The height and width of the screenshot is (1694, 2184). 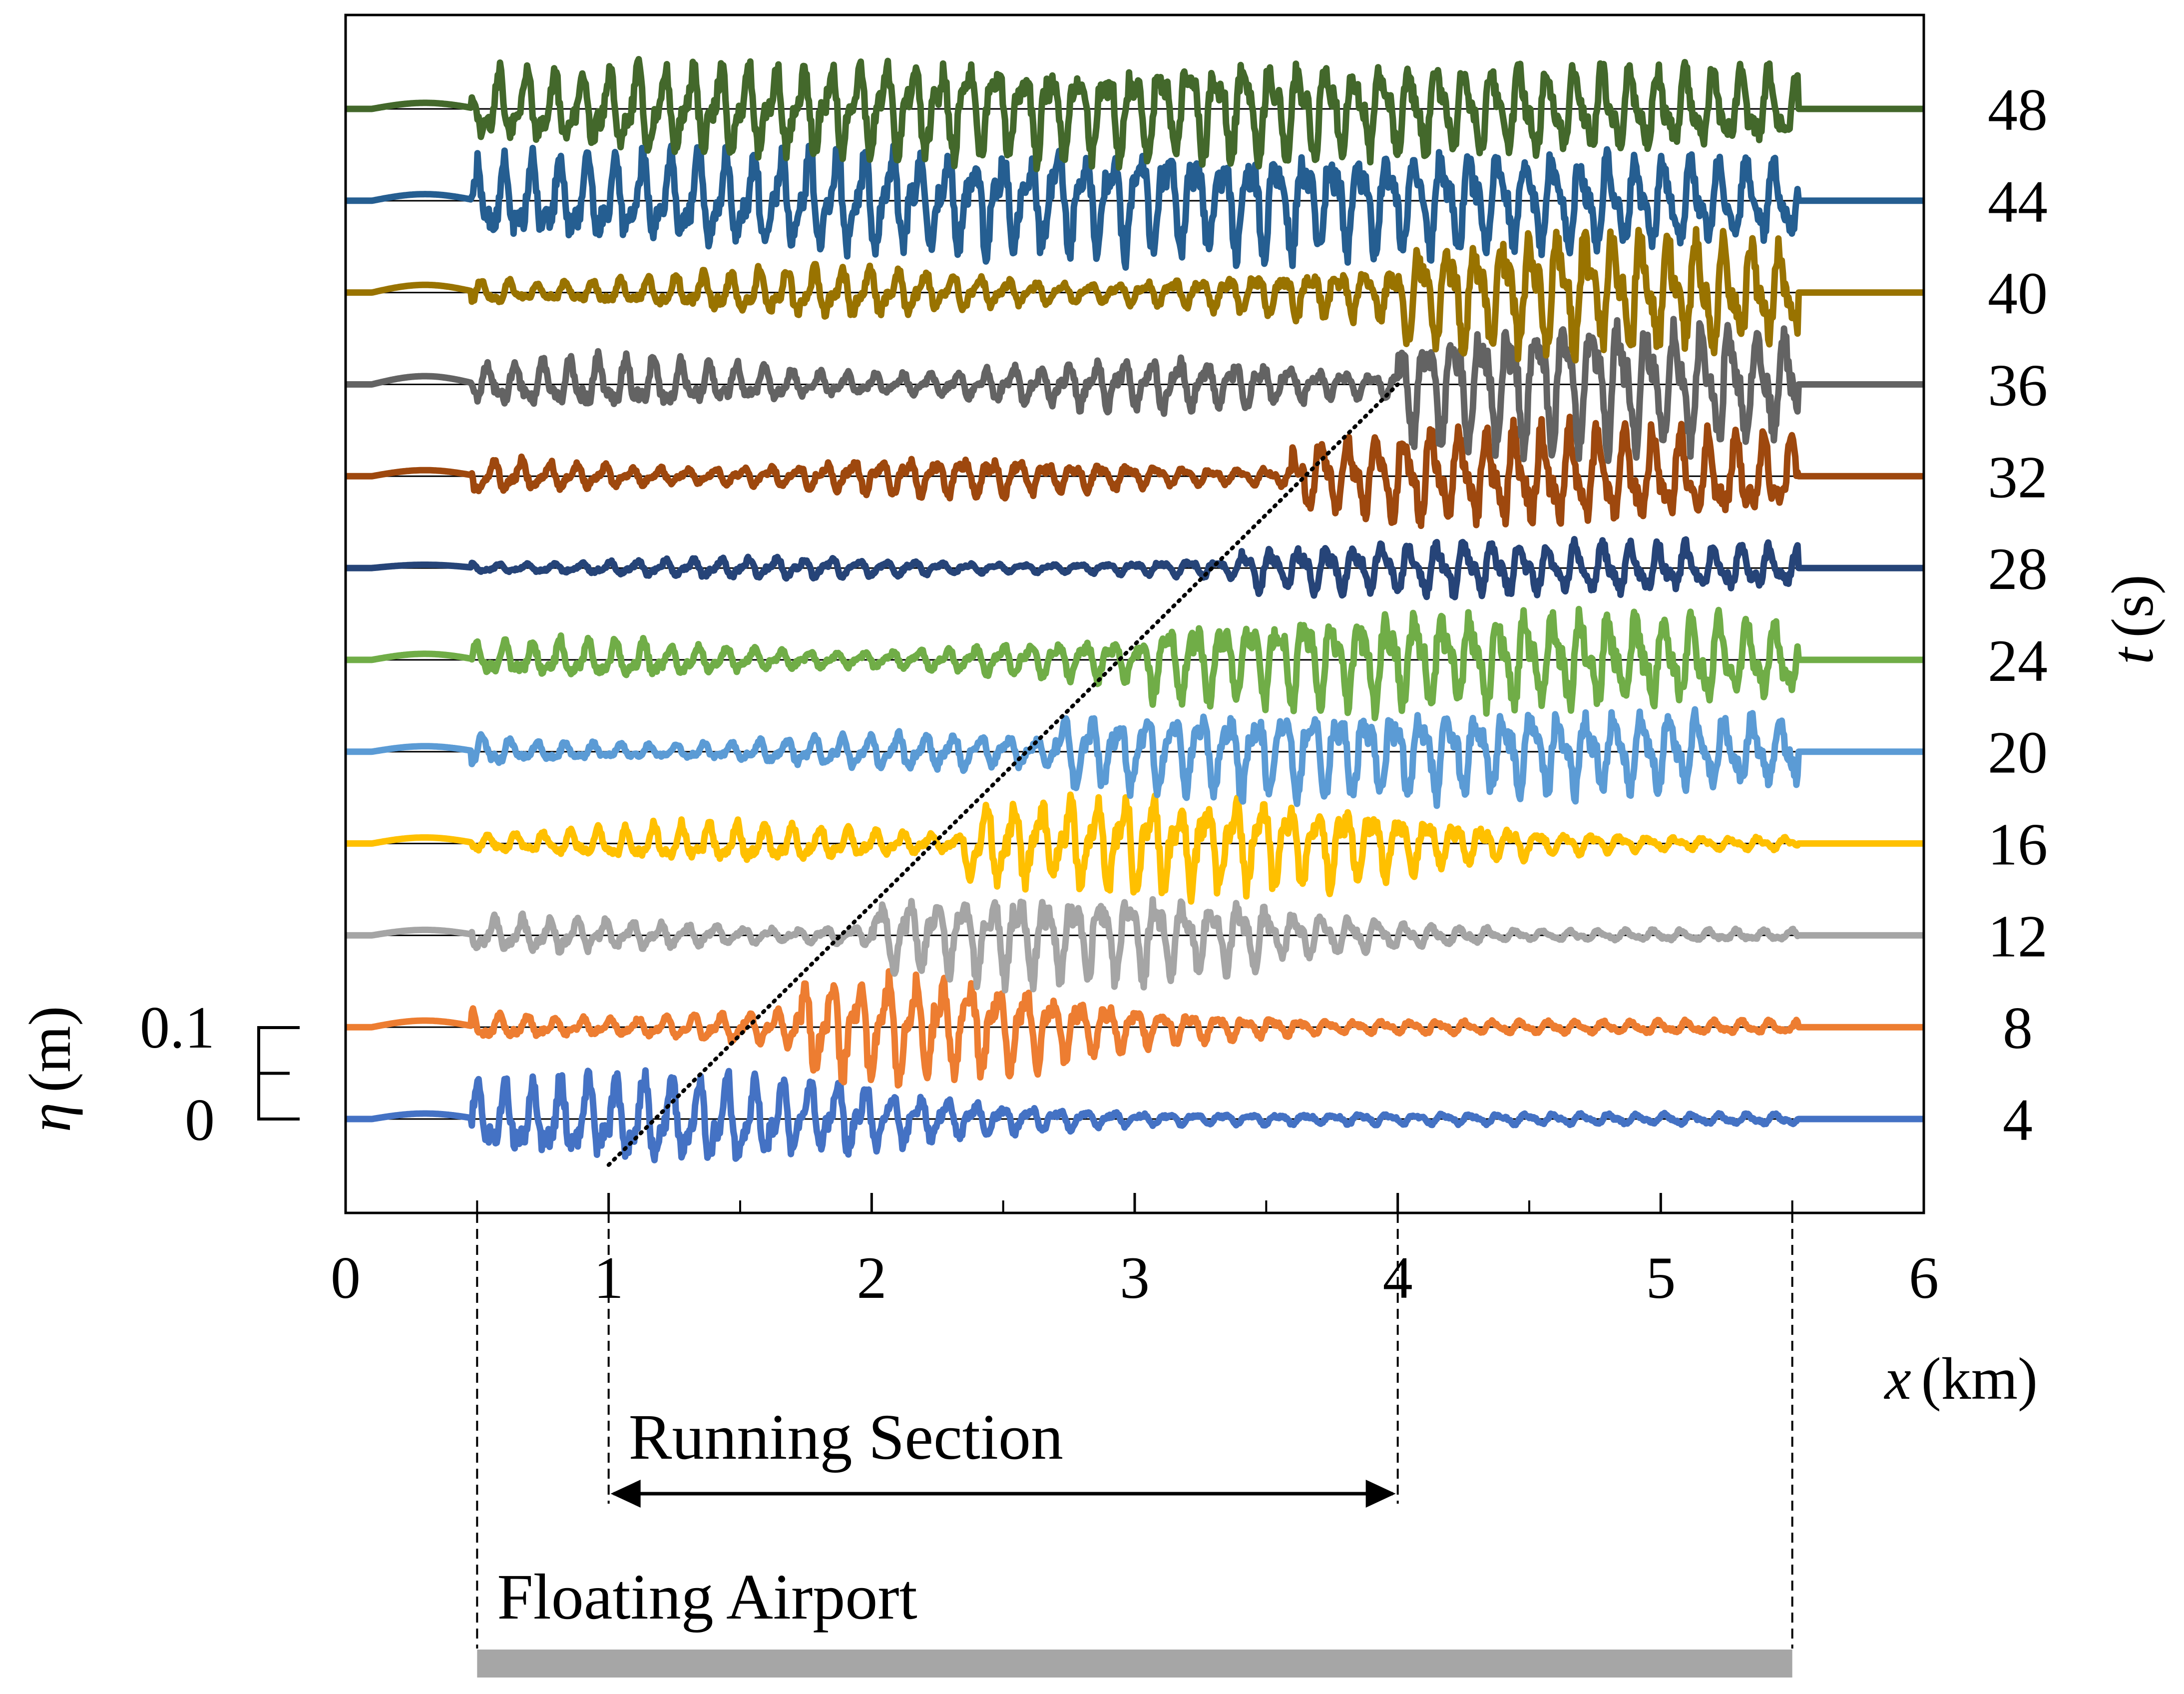 I want to click on running-section-label: Running Section, so click(x=846, y=1437).